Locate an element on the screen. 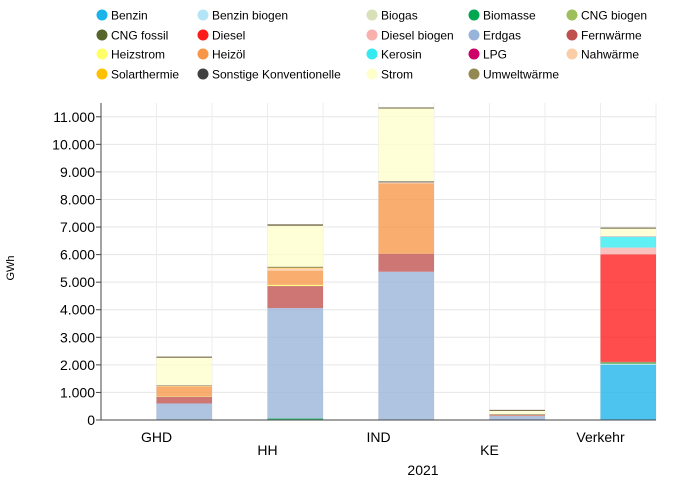 The width and height of the screenshot is (675, 479). legend-label: Strom is located at coordinates (397, 75).